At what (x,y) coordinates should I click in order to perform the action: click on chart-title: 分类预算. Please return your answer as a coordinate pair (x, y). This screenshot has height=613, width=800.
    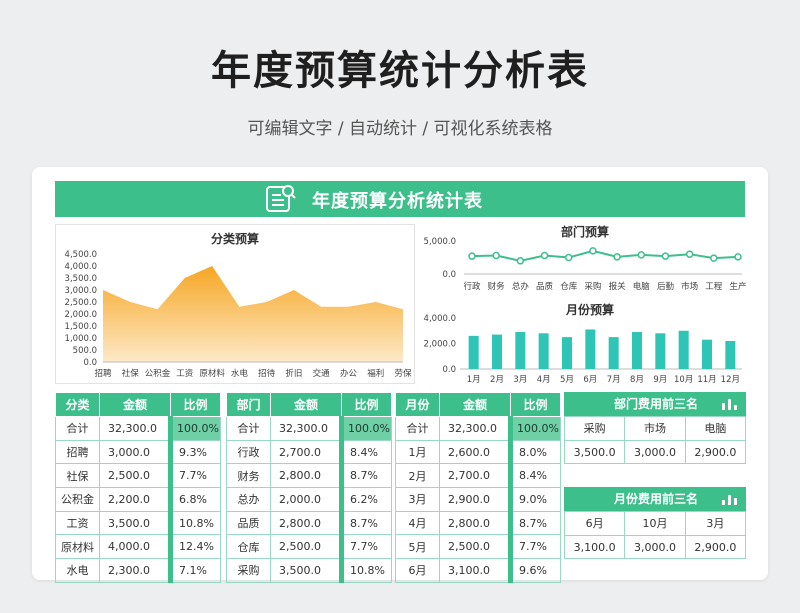
    Looking at the image, I should click on (235, 238).